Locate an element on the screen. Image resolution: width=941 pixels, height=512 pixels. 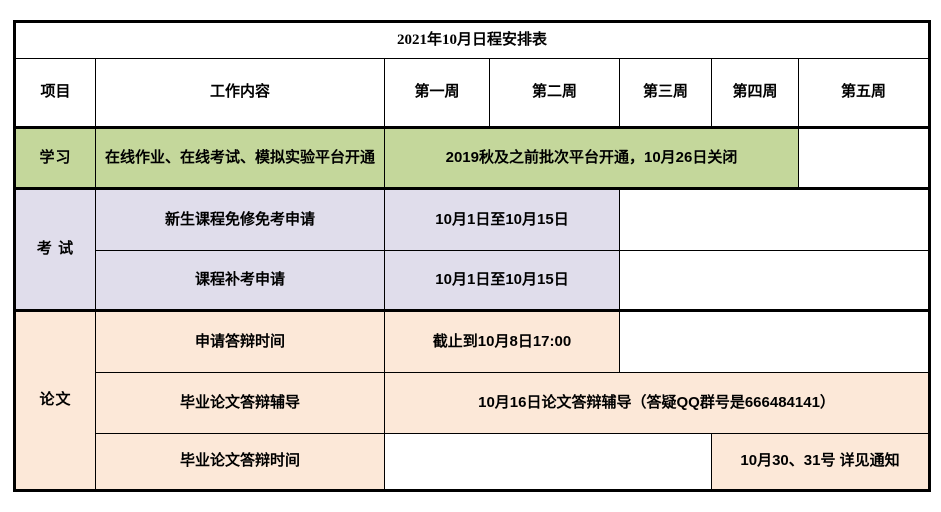
task-cell-exam-exemption: 新生课程免修免考申请 is located at coordinates (240, 219).